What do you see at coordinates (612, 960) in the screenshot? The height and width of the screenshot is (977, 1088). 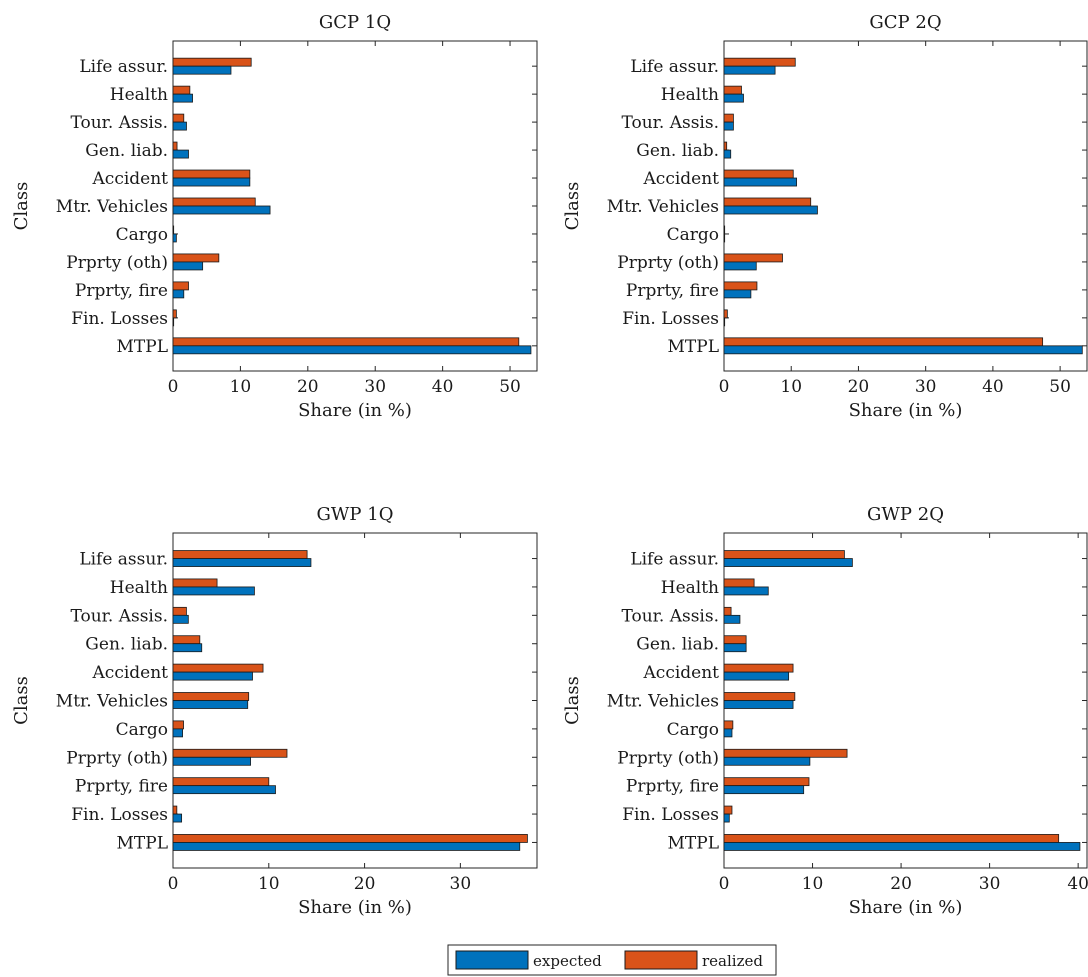 I see `legend-box` at bounding box center [612, 960].